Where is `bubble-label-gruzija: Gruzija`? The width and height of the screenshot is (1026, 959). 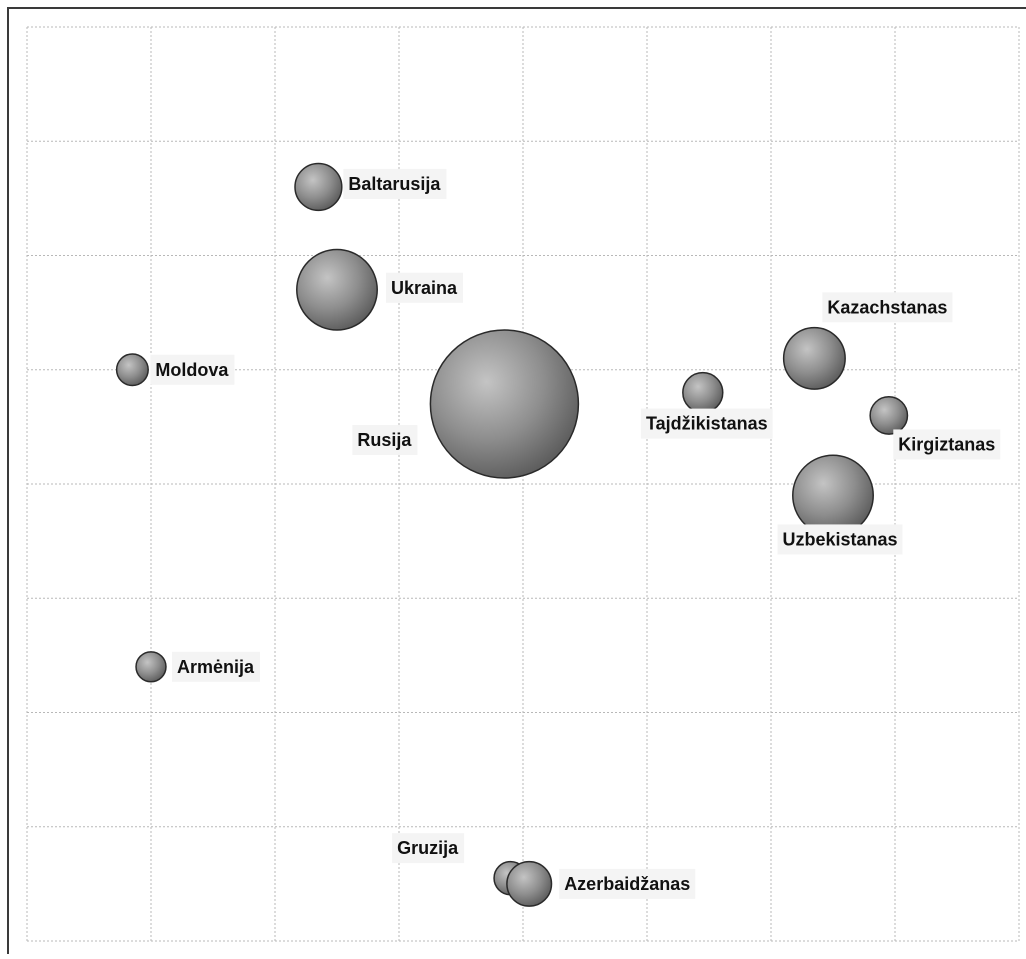
bubble-label-gruzija: Gruzija is located at coordinates (428, 848).